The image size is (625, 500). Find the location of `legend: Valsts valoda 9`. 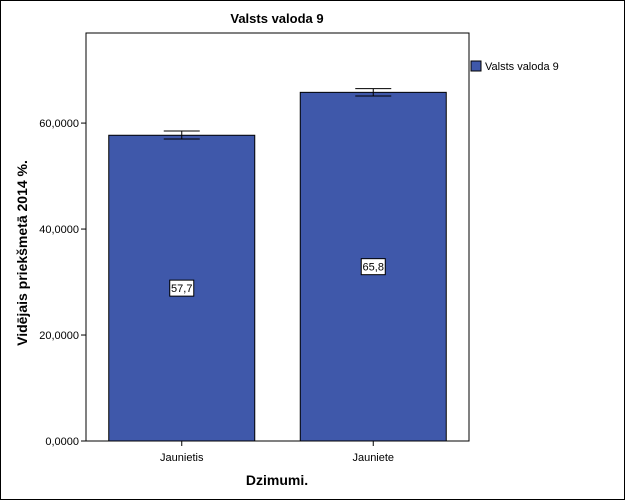

legend: Valsts valoda 9 is located at coordinates (514, 66).